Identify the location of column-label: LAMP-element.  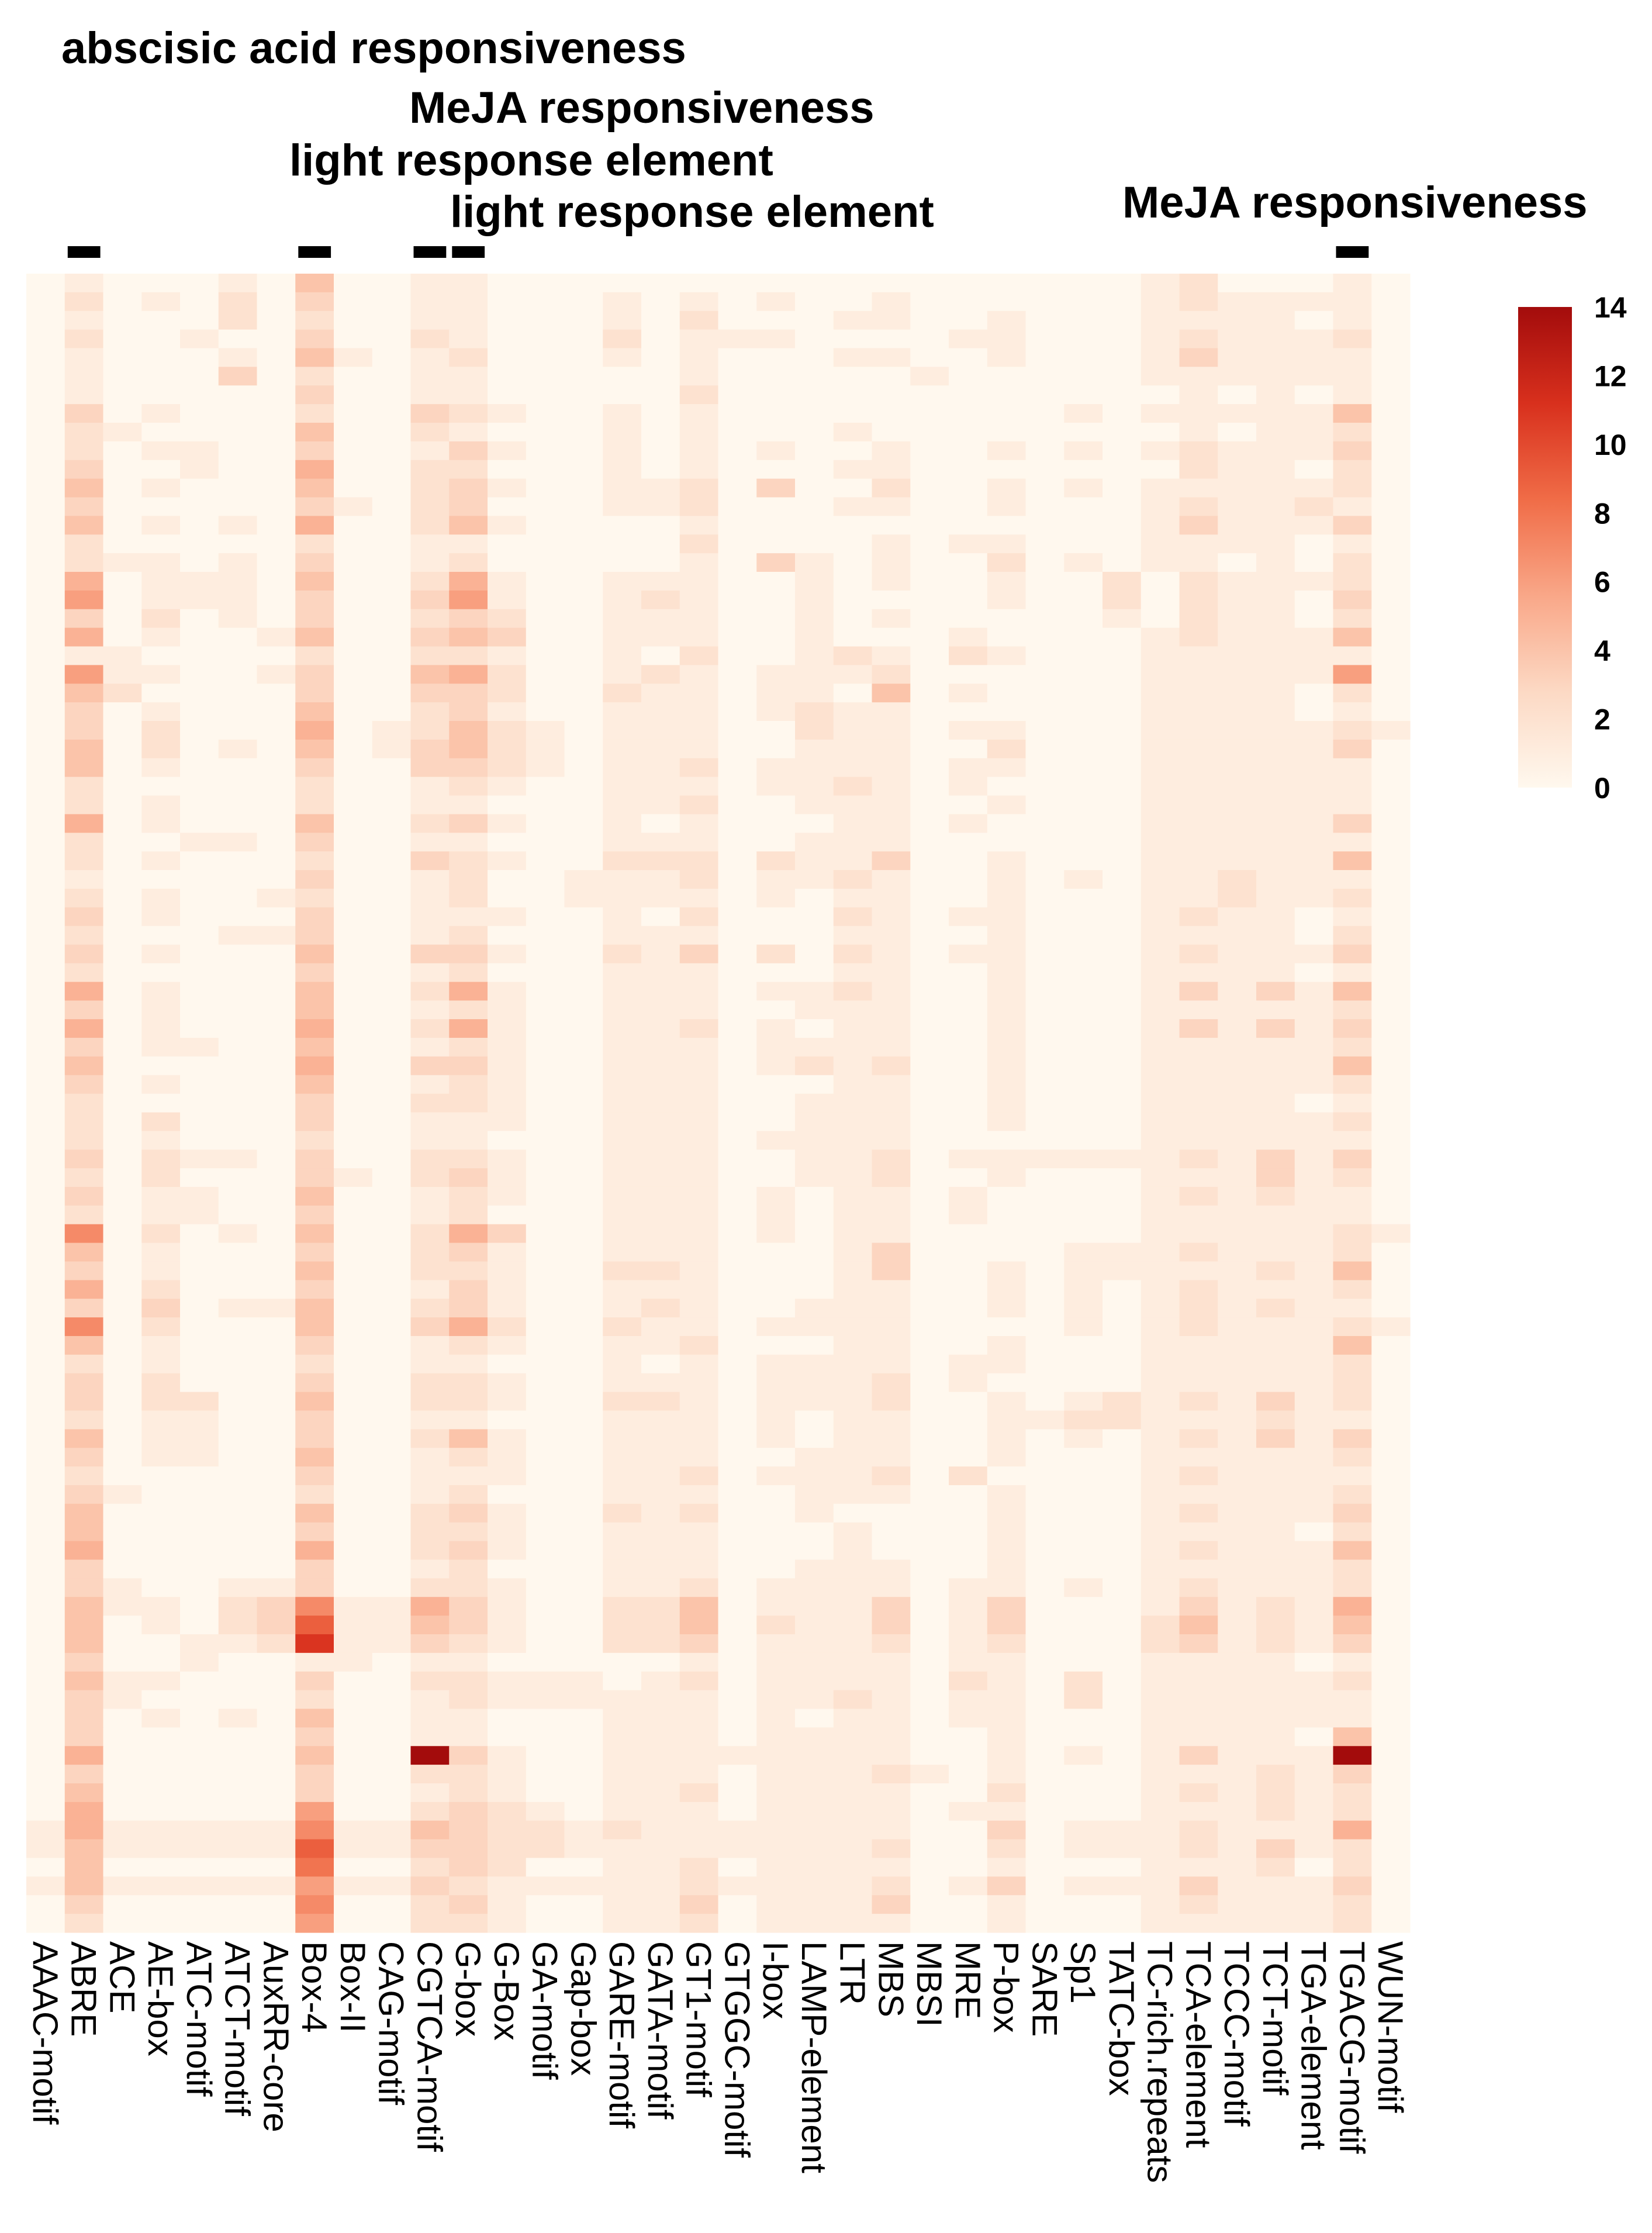
(814, 2057).